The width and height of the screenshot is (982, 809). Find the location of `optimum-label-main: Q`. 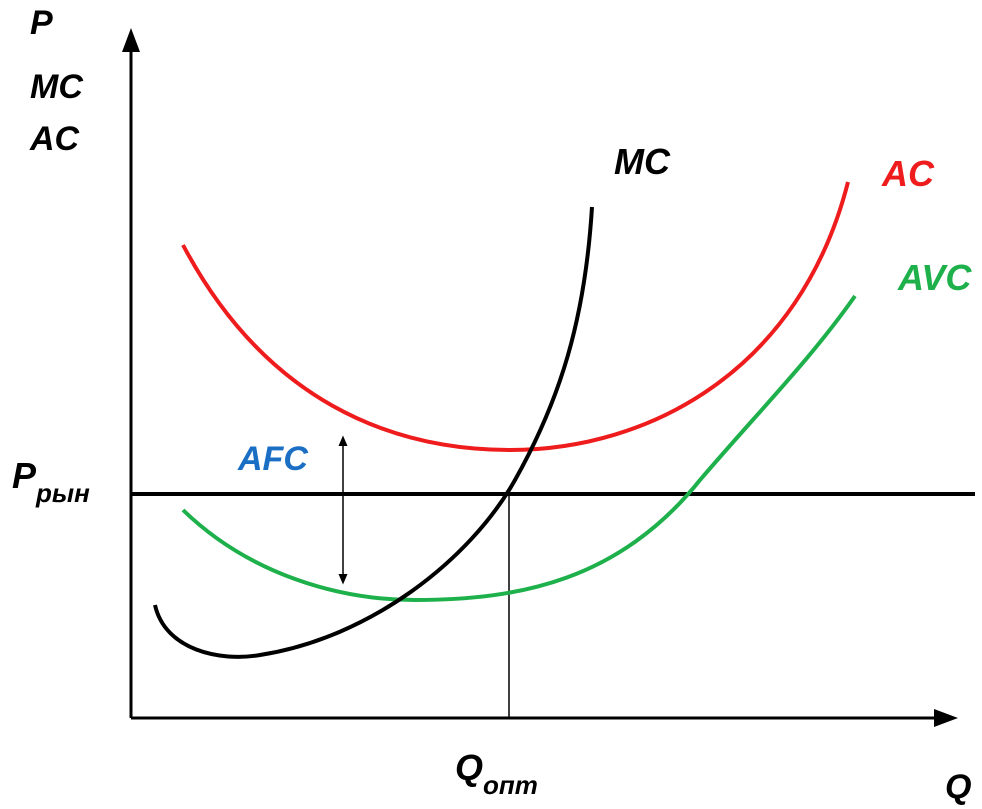

optimum-label-main: Q is located at coordinates (469, 767).